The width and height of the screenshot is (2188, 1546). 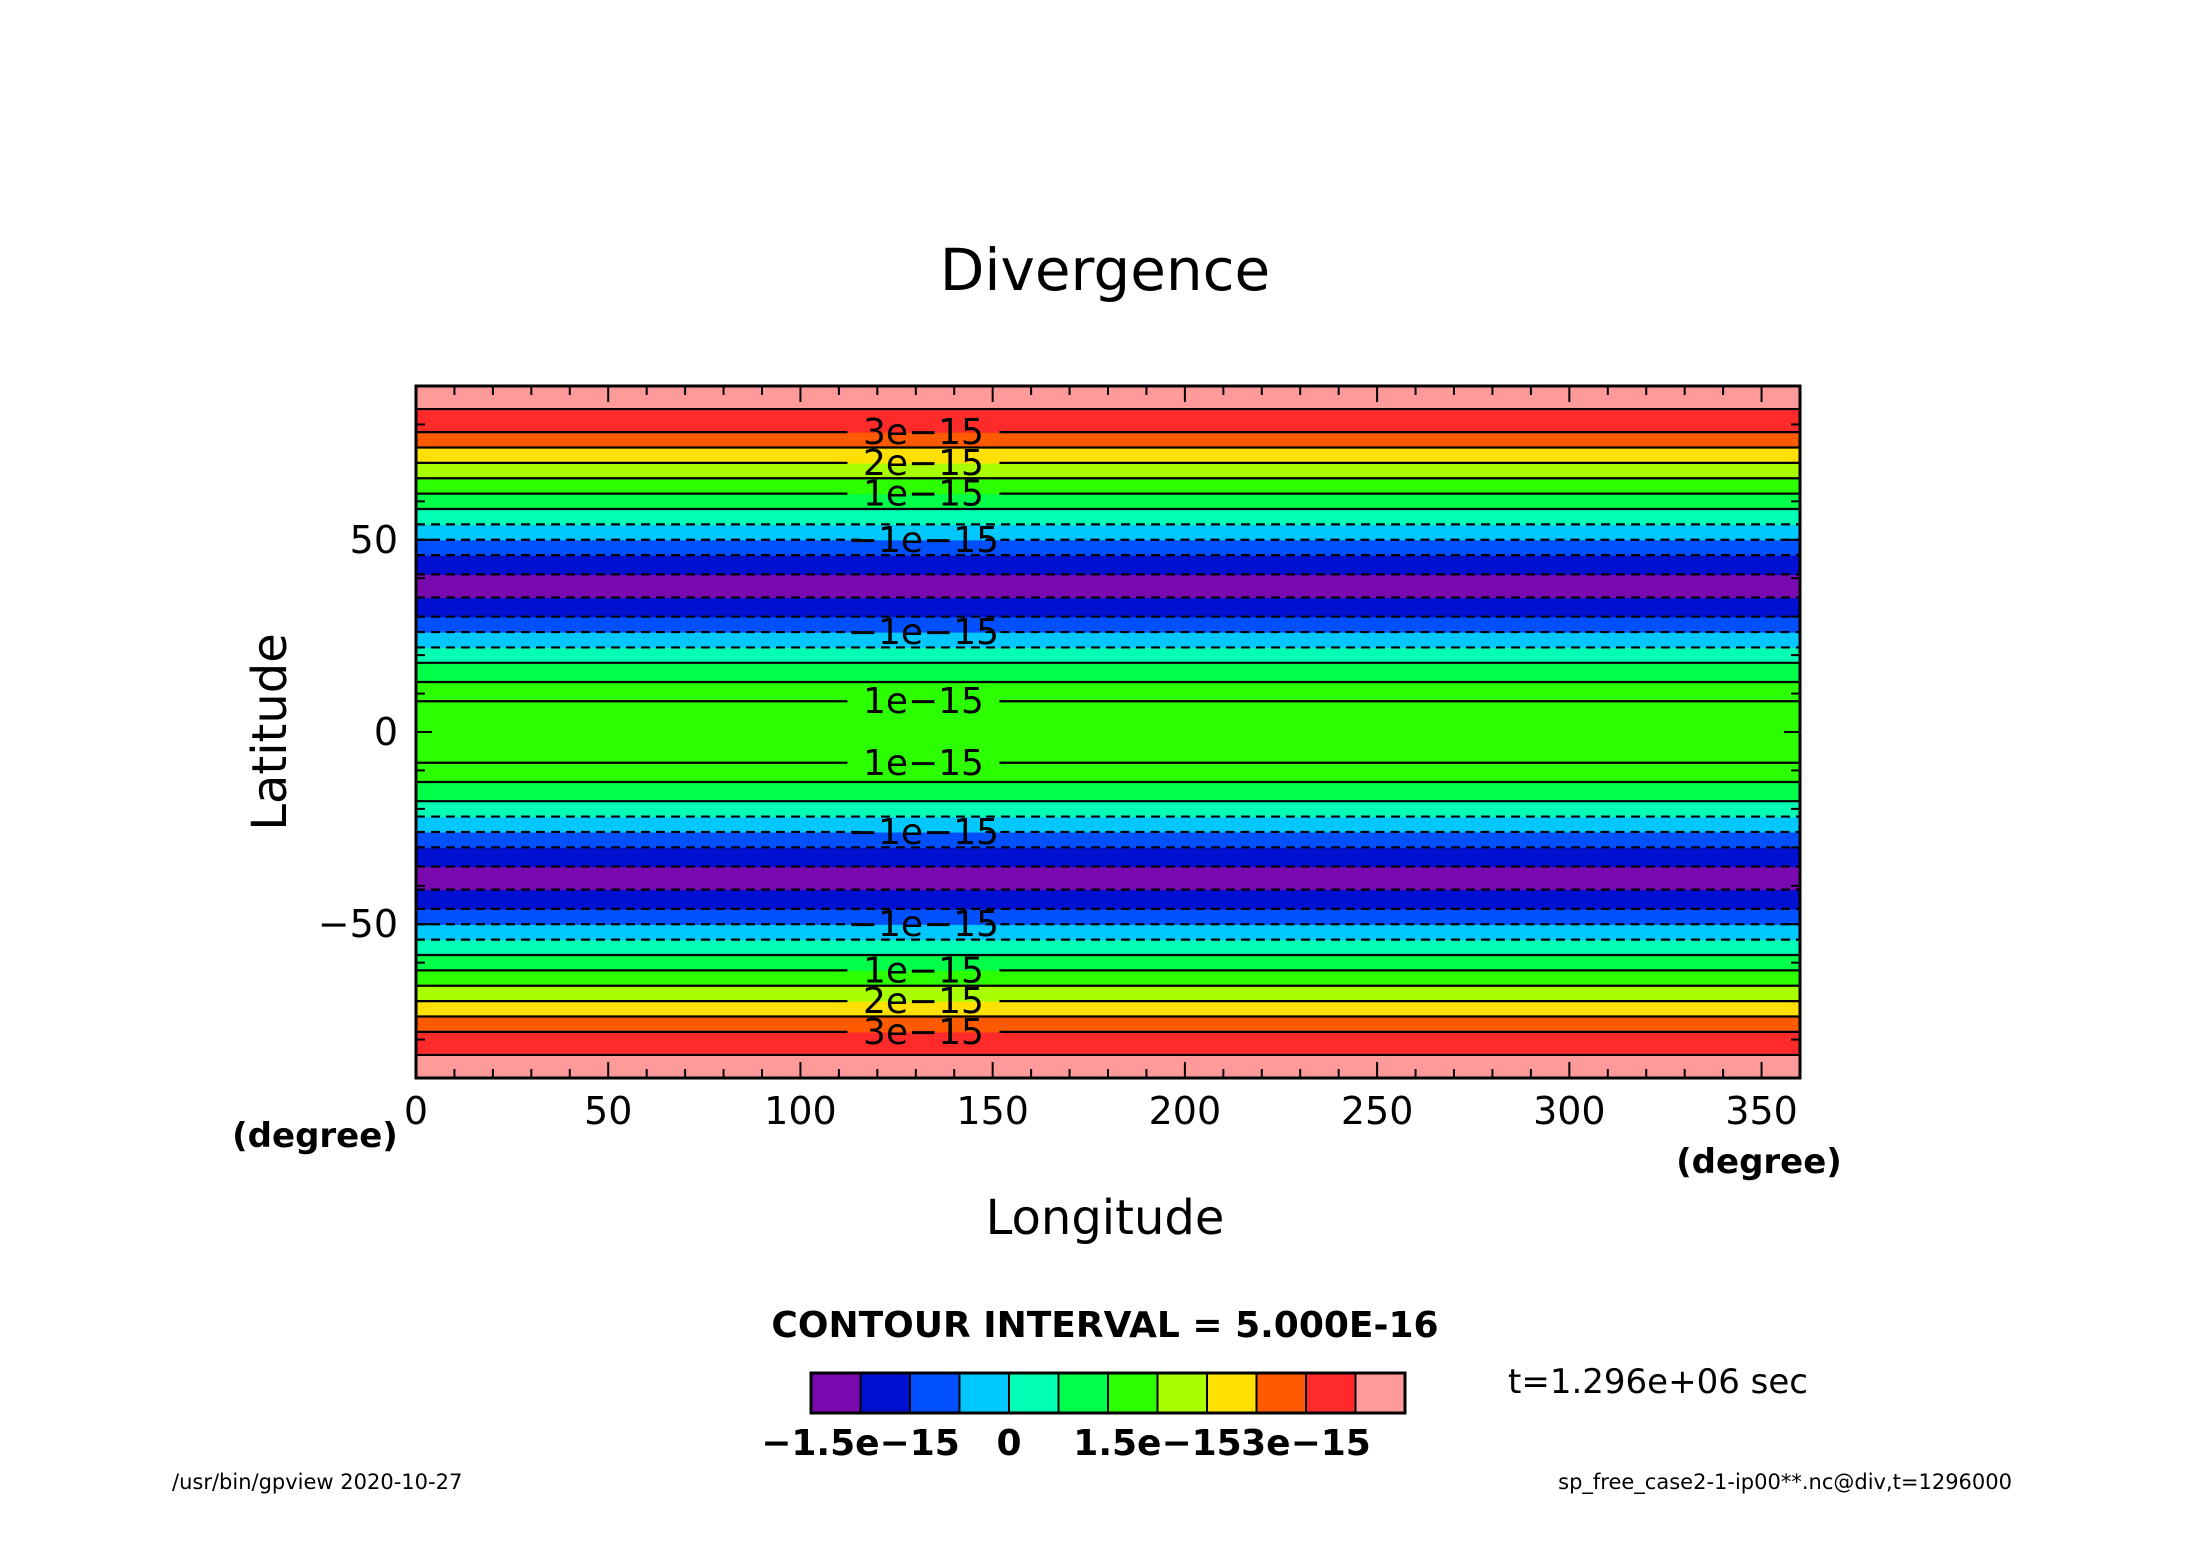 I want to click on footer-left: /usr/bin/gpview 2020-10-27, so click(x=317, y=1482).